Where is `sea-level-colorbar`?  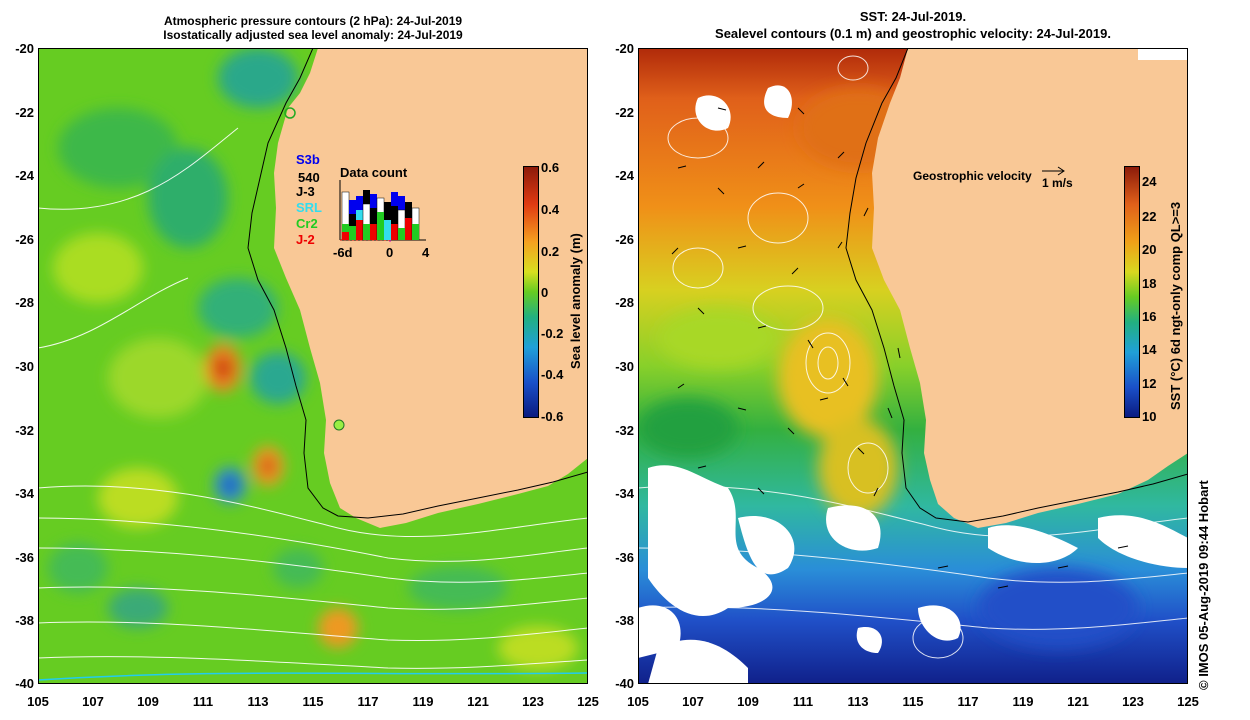
sea-level-colorbar is located at coordinates (531, 292).